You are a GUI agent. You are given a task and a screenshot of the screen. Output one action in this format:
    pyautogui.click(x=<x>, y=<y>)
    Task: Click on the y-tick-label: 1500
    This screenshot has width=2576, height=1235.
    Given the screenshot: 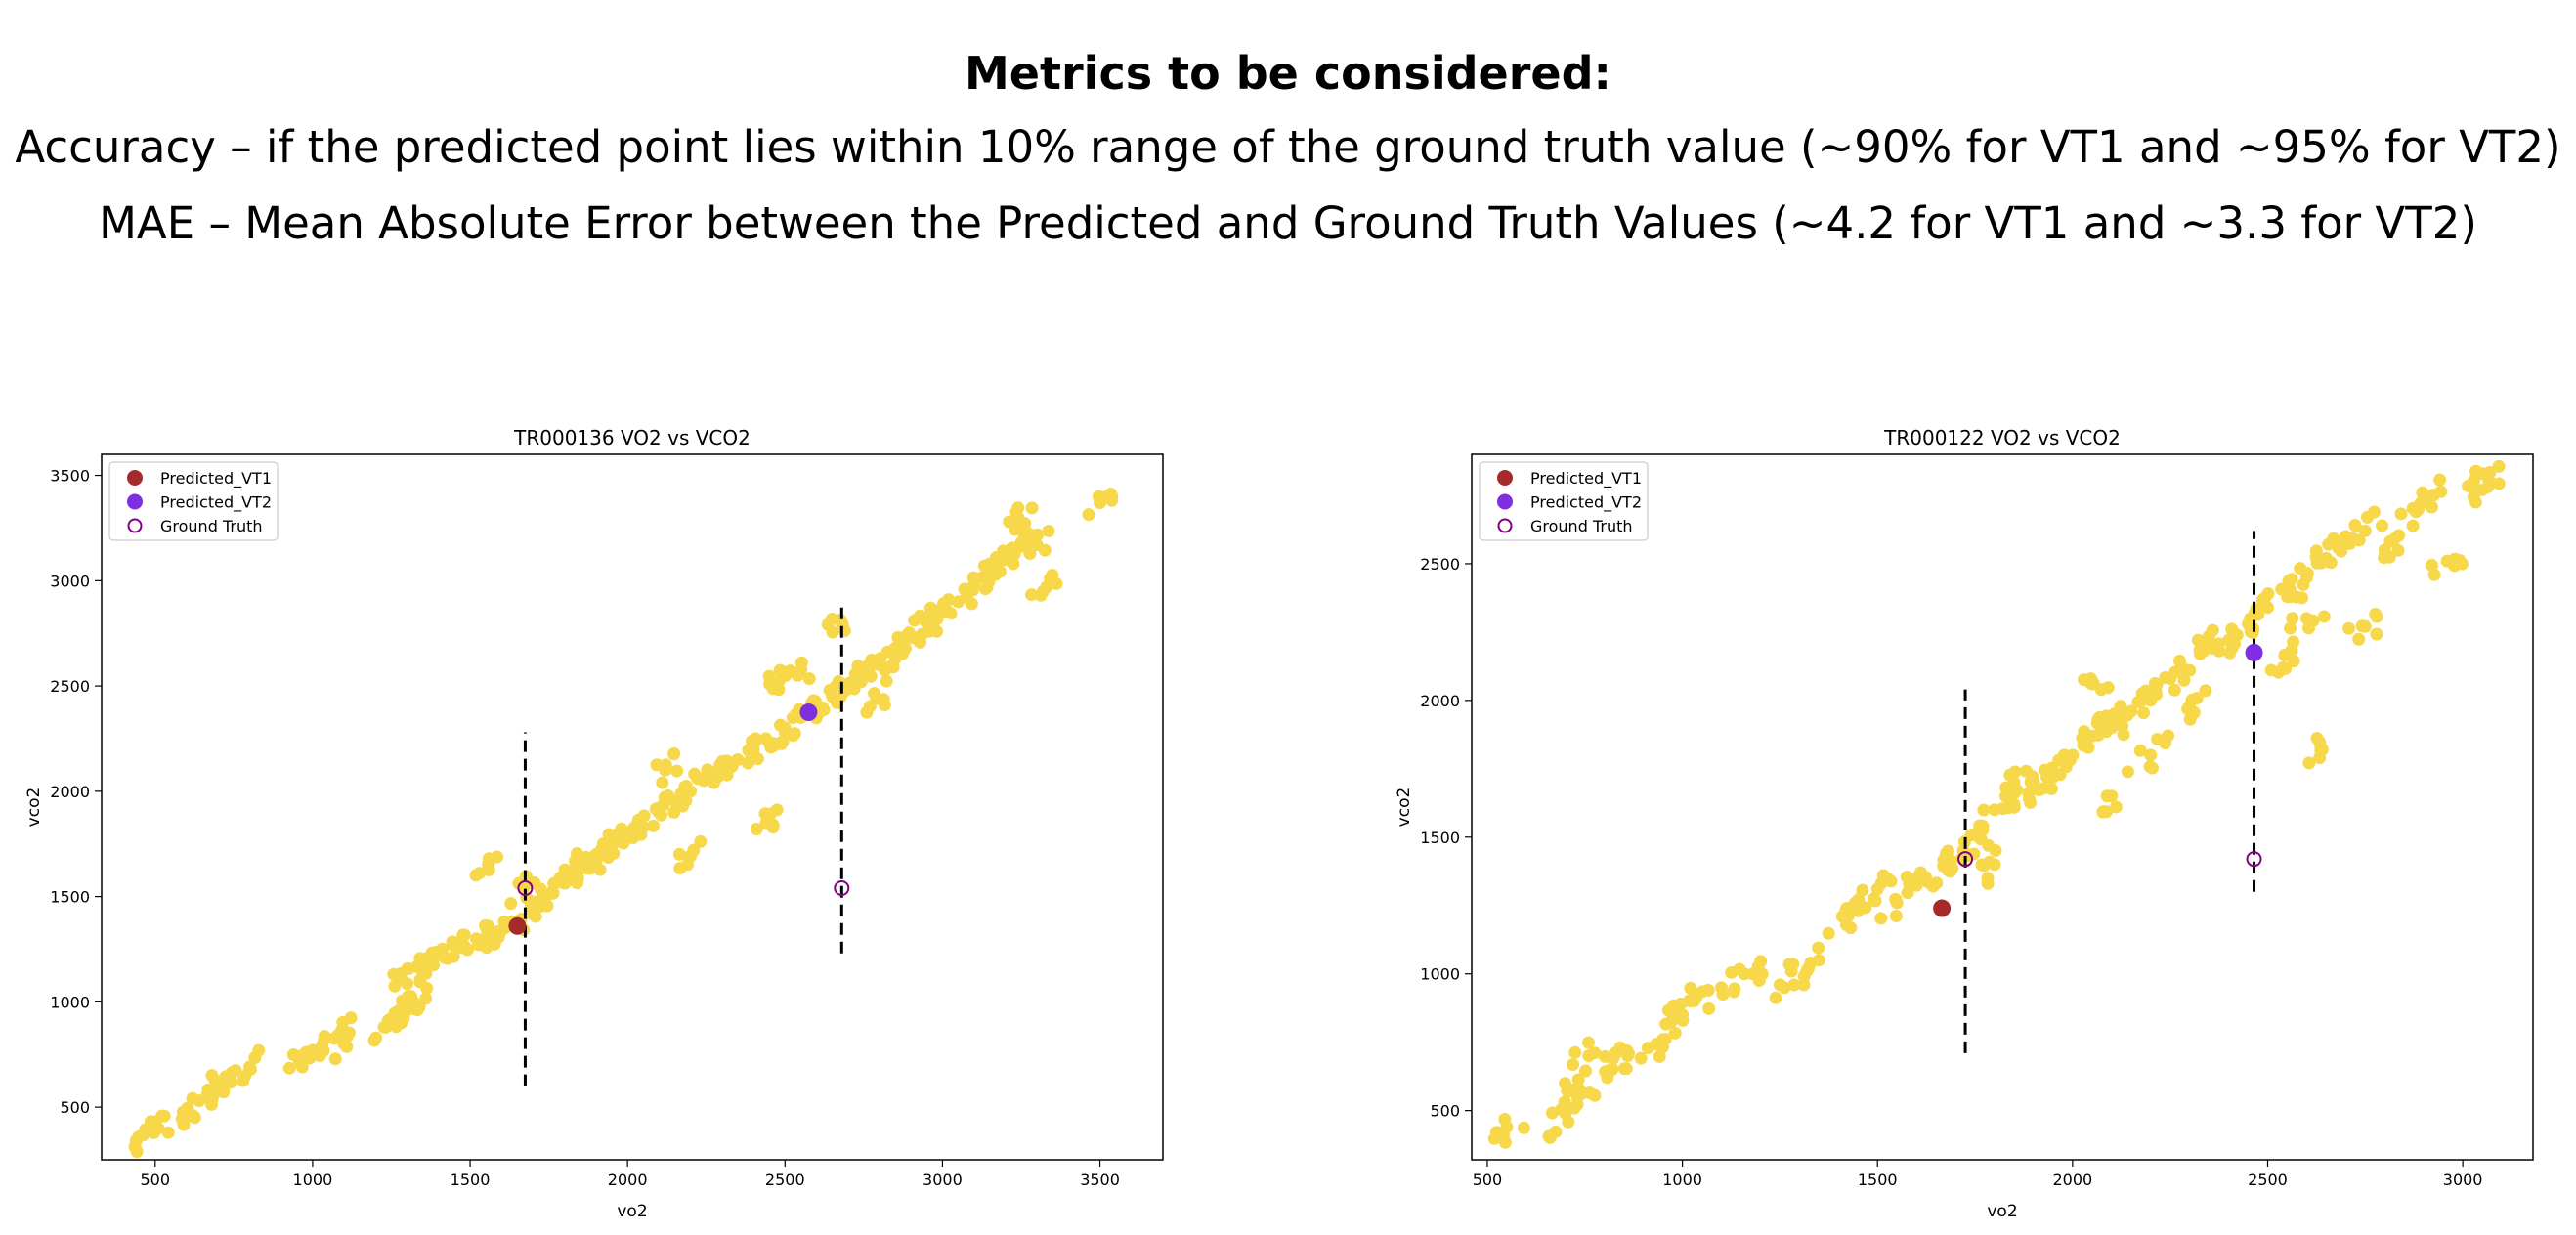 What is the action you would take?
    pyautogui.click(x=1440, y=838)
    